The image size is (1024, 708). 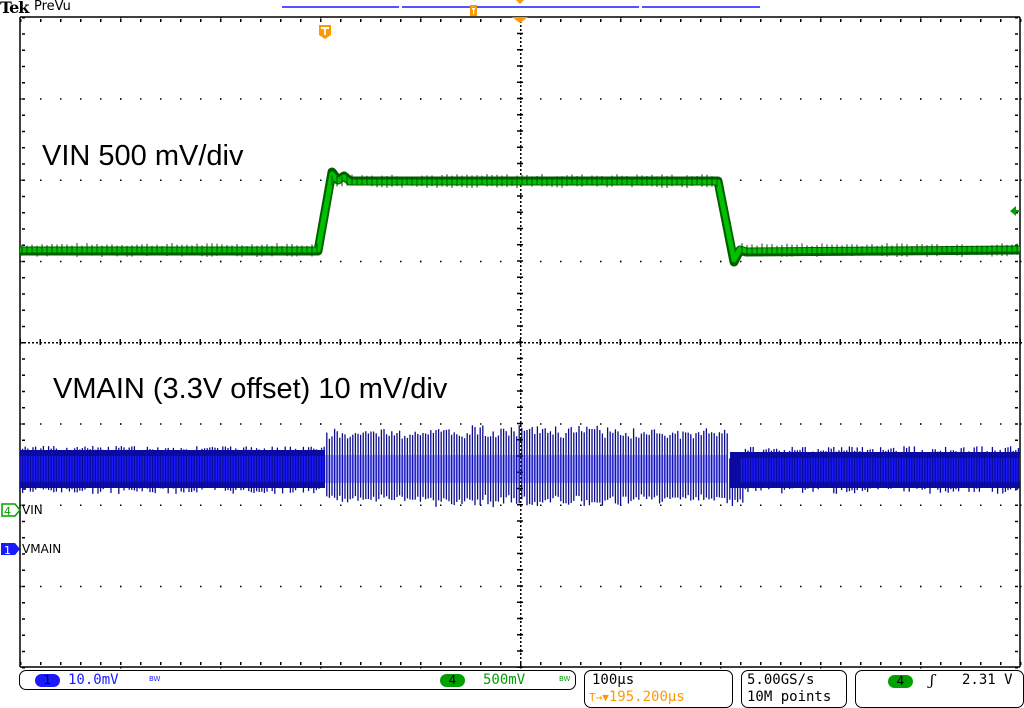 I want to click on trigger-panel: 4 ʃ 2.31 V, so click(x=939, y=689).